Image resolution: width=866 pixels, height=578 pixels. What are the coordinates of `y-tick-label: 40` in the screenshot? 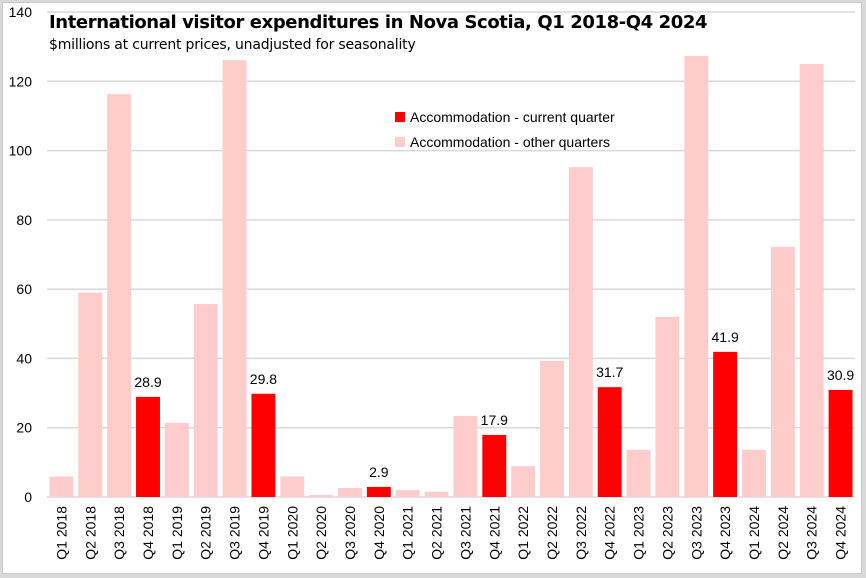 It's located at (24, 358).